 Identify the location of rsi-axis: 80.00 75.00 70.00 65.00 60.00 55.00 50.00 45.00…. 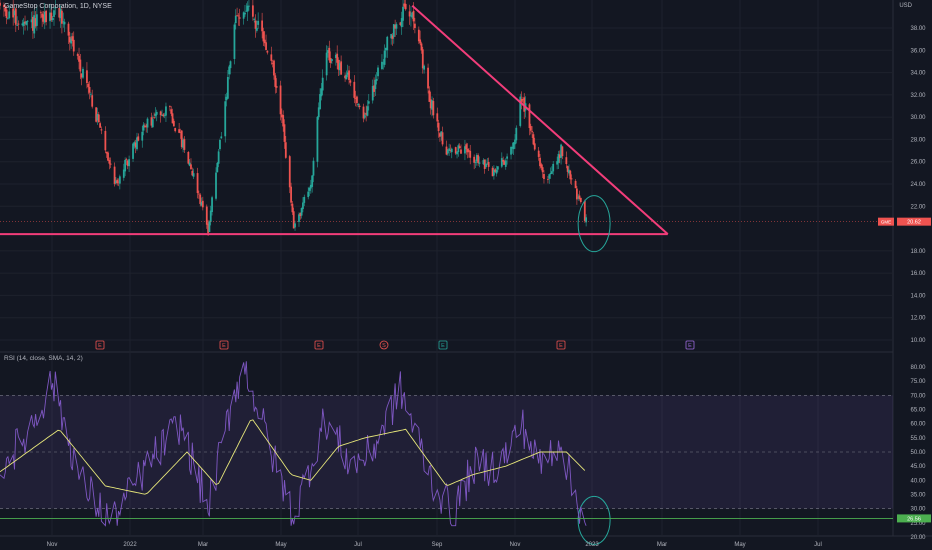
(918, 453).